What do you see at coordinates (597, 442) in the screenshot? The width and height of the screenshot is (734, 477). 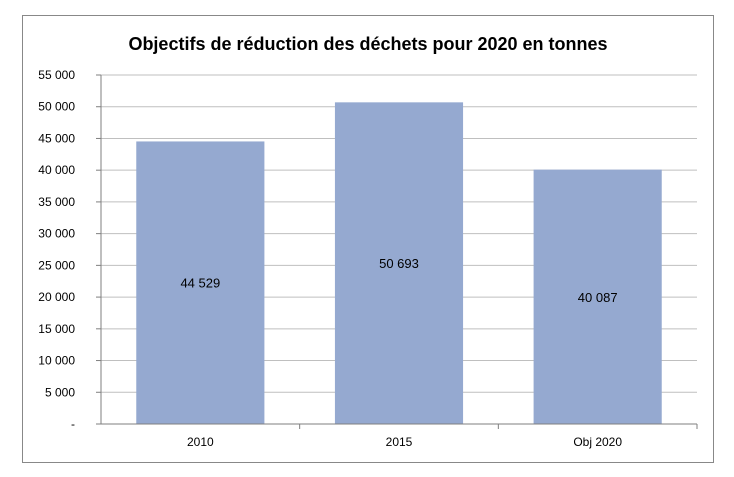 I see `x-tick-label: Obj 2020` at bounding box center [597, 442].